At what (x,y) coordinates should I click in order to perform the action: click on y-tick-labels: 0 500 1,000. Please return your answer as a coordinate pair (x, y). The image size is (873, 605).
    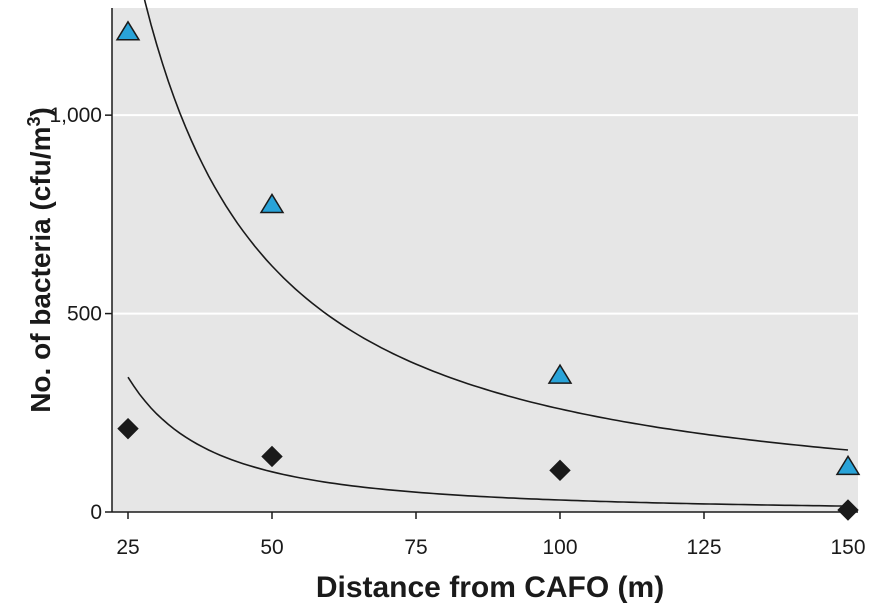
    Looking at the image, I should click on (75, 314).